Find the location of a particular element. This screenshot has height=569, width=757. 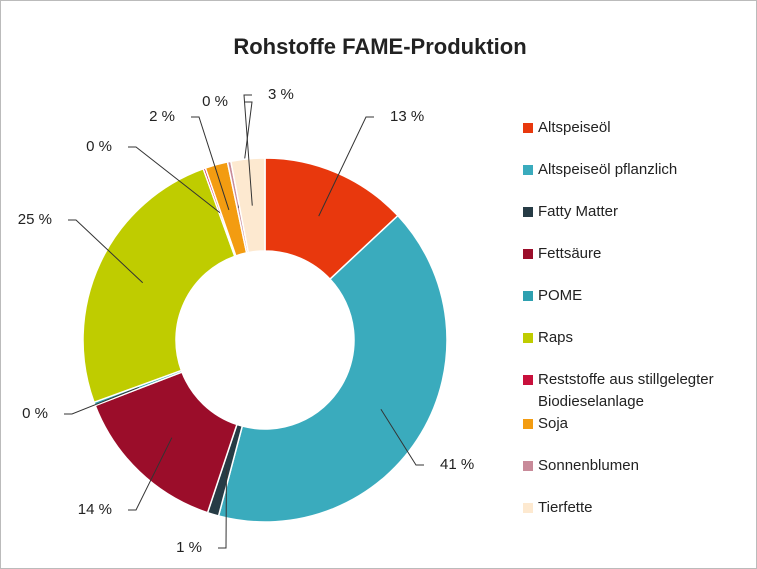

legend-label: Altspeiseöl pflanzlich is located at coordinates (608, 169).